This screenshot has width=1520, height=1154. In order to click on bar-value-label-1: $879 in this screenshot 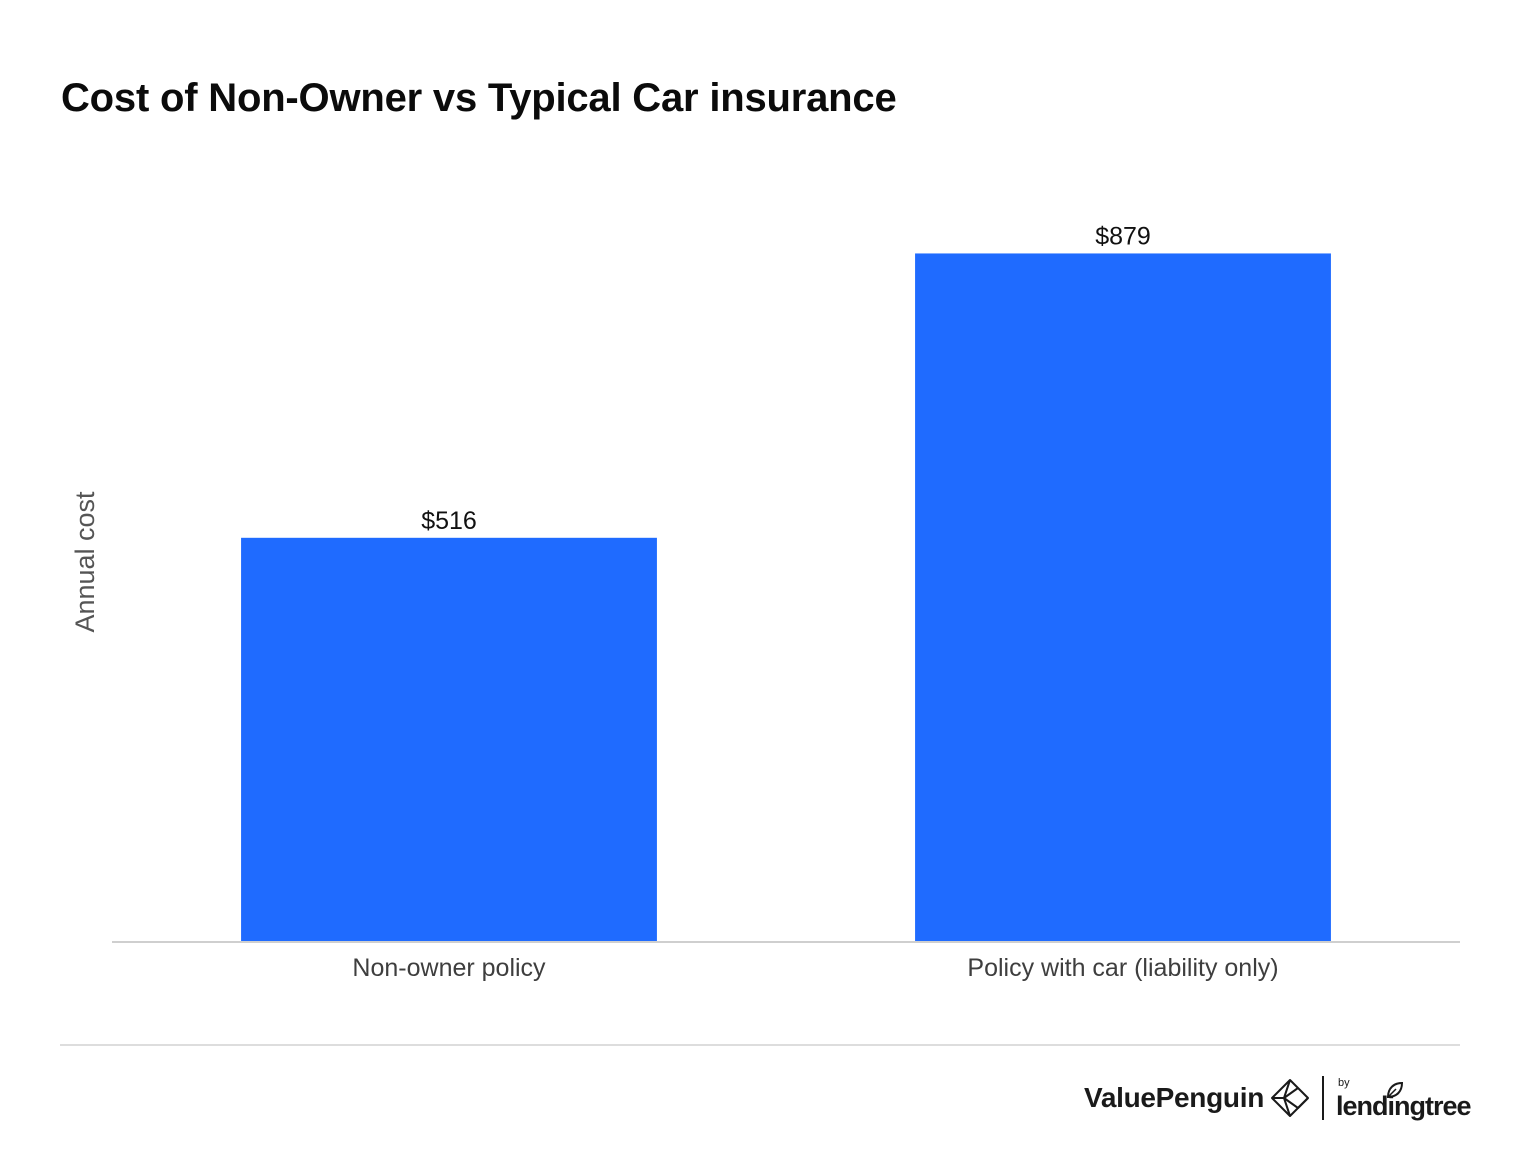, I will do `click(1123, 236)`.